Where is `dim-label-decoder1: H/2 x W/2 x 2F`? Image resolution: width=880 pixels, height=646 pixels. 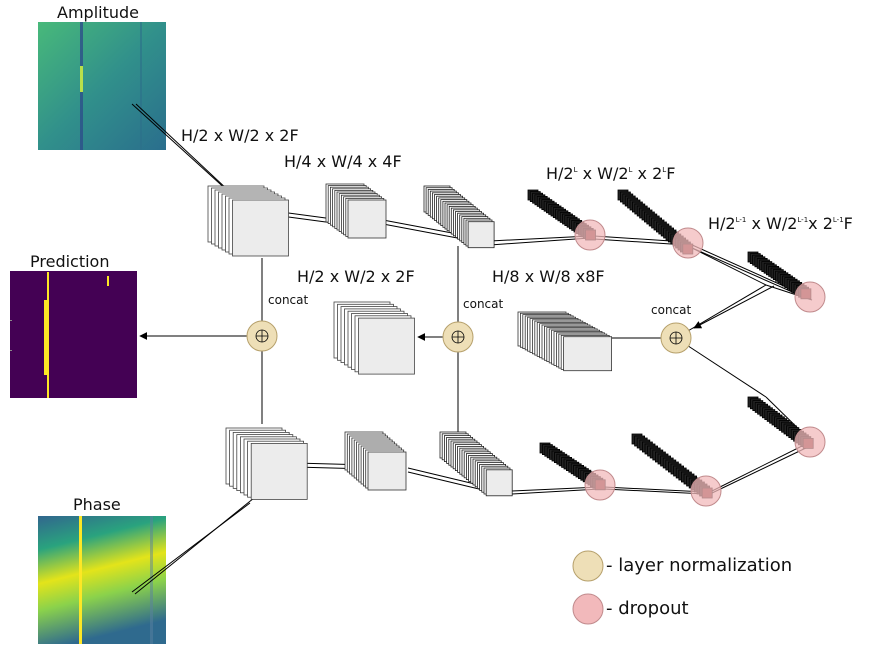
dim-label-decoder1: H/2 x W/2 x 2F is located at coordinates (356, 276).